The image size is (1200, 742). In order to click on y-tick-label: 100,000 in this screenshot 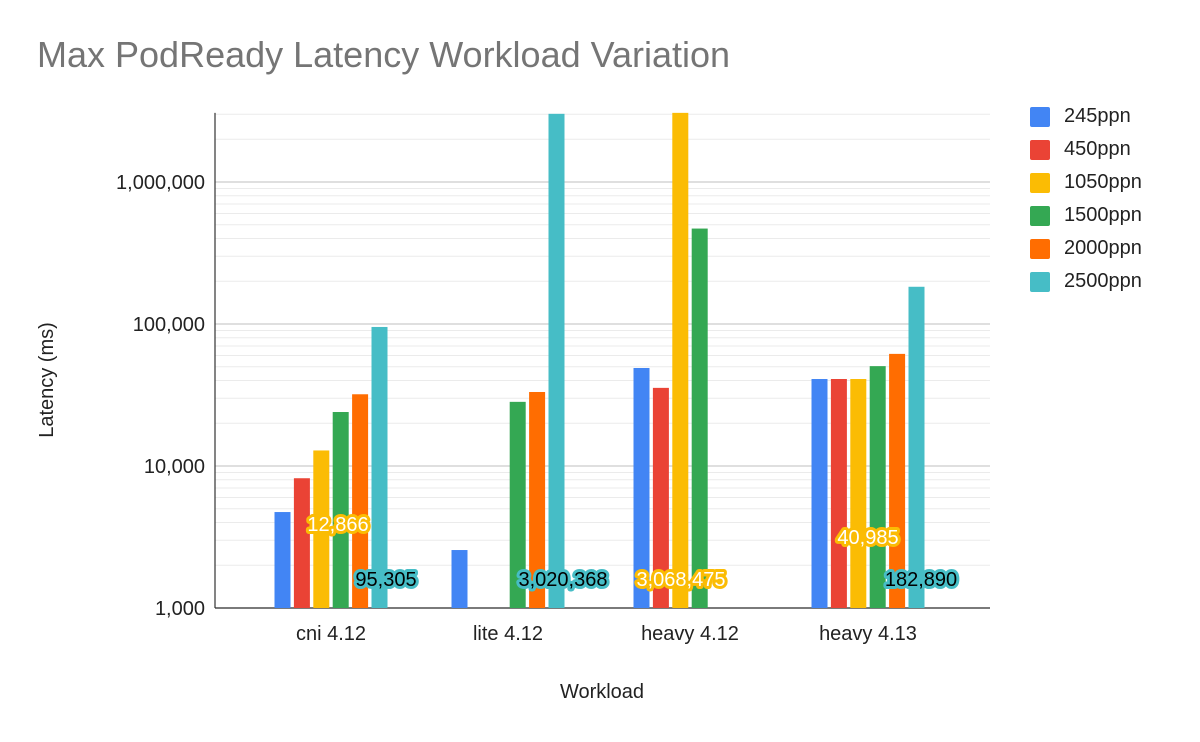, I will do `click(169, 325)`.